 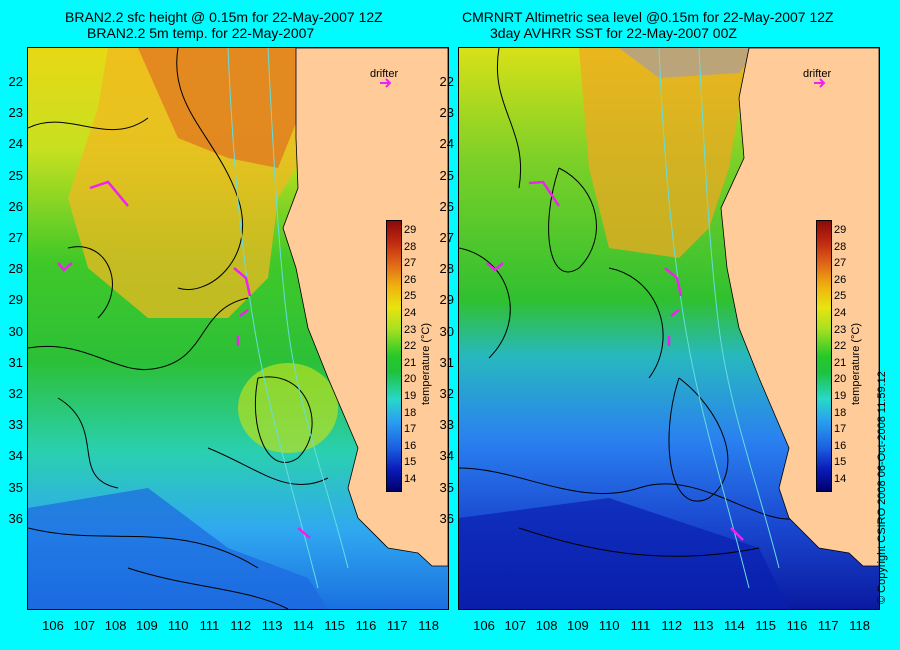 What do you see at coordinates (840, 445) in the screenshot?
I see `right-cbar-tick-16: 16` at bounding box center [840, 445].